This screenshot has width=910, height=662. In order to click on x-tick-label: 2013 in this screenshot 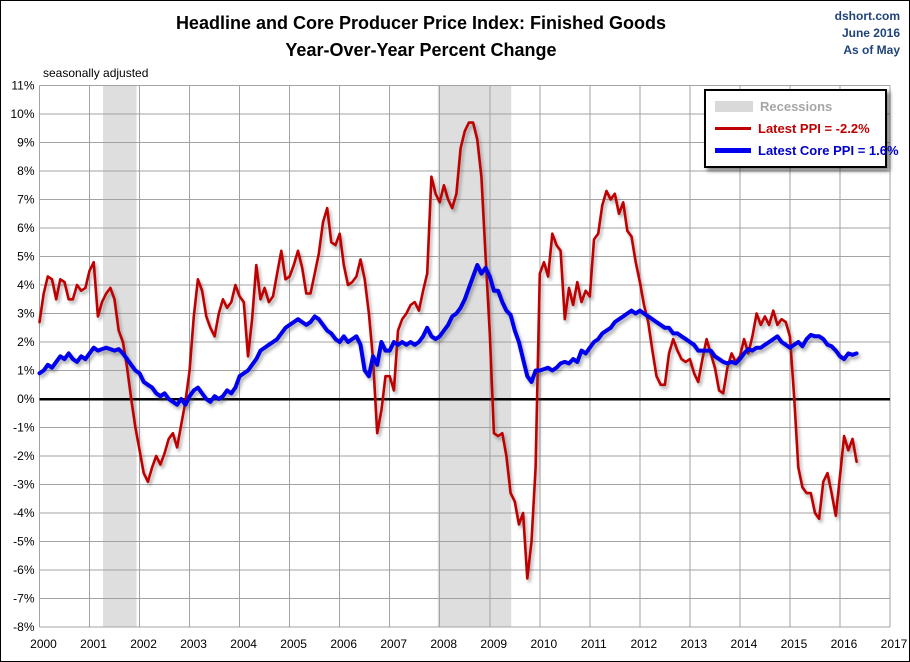, I will do `click(694, 644)`.